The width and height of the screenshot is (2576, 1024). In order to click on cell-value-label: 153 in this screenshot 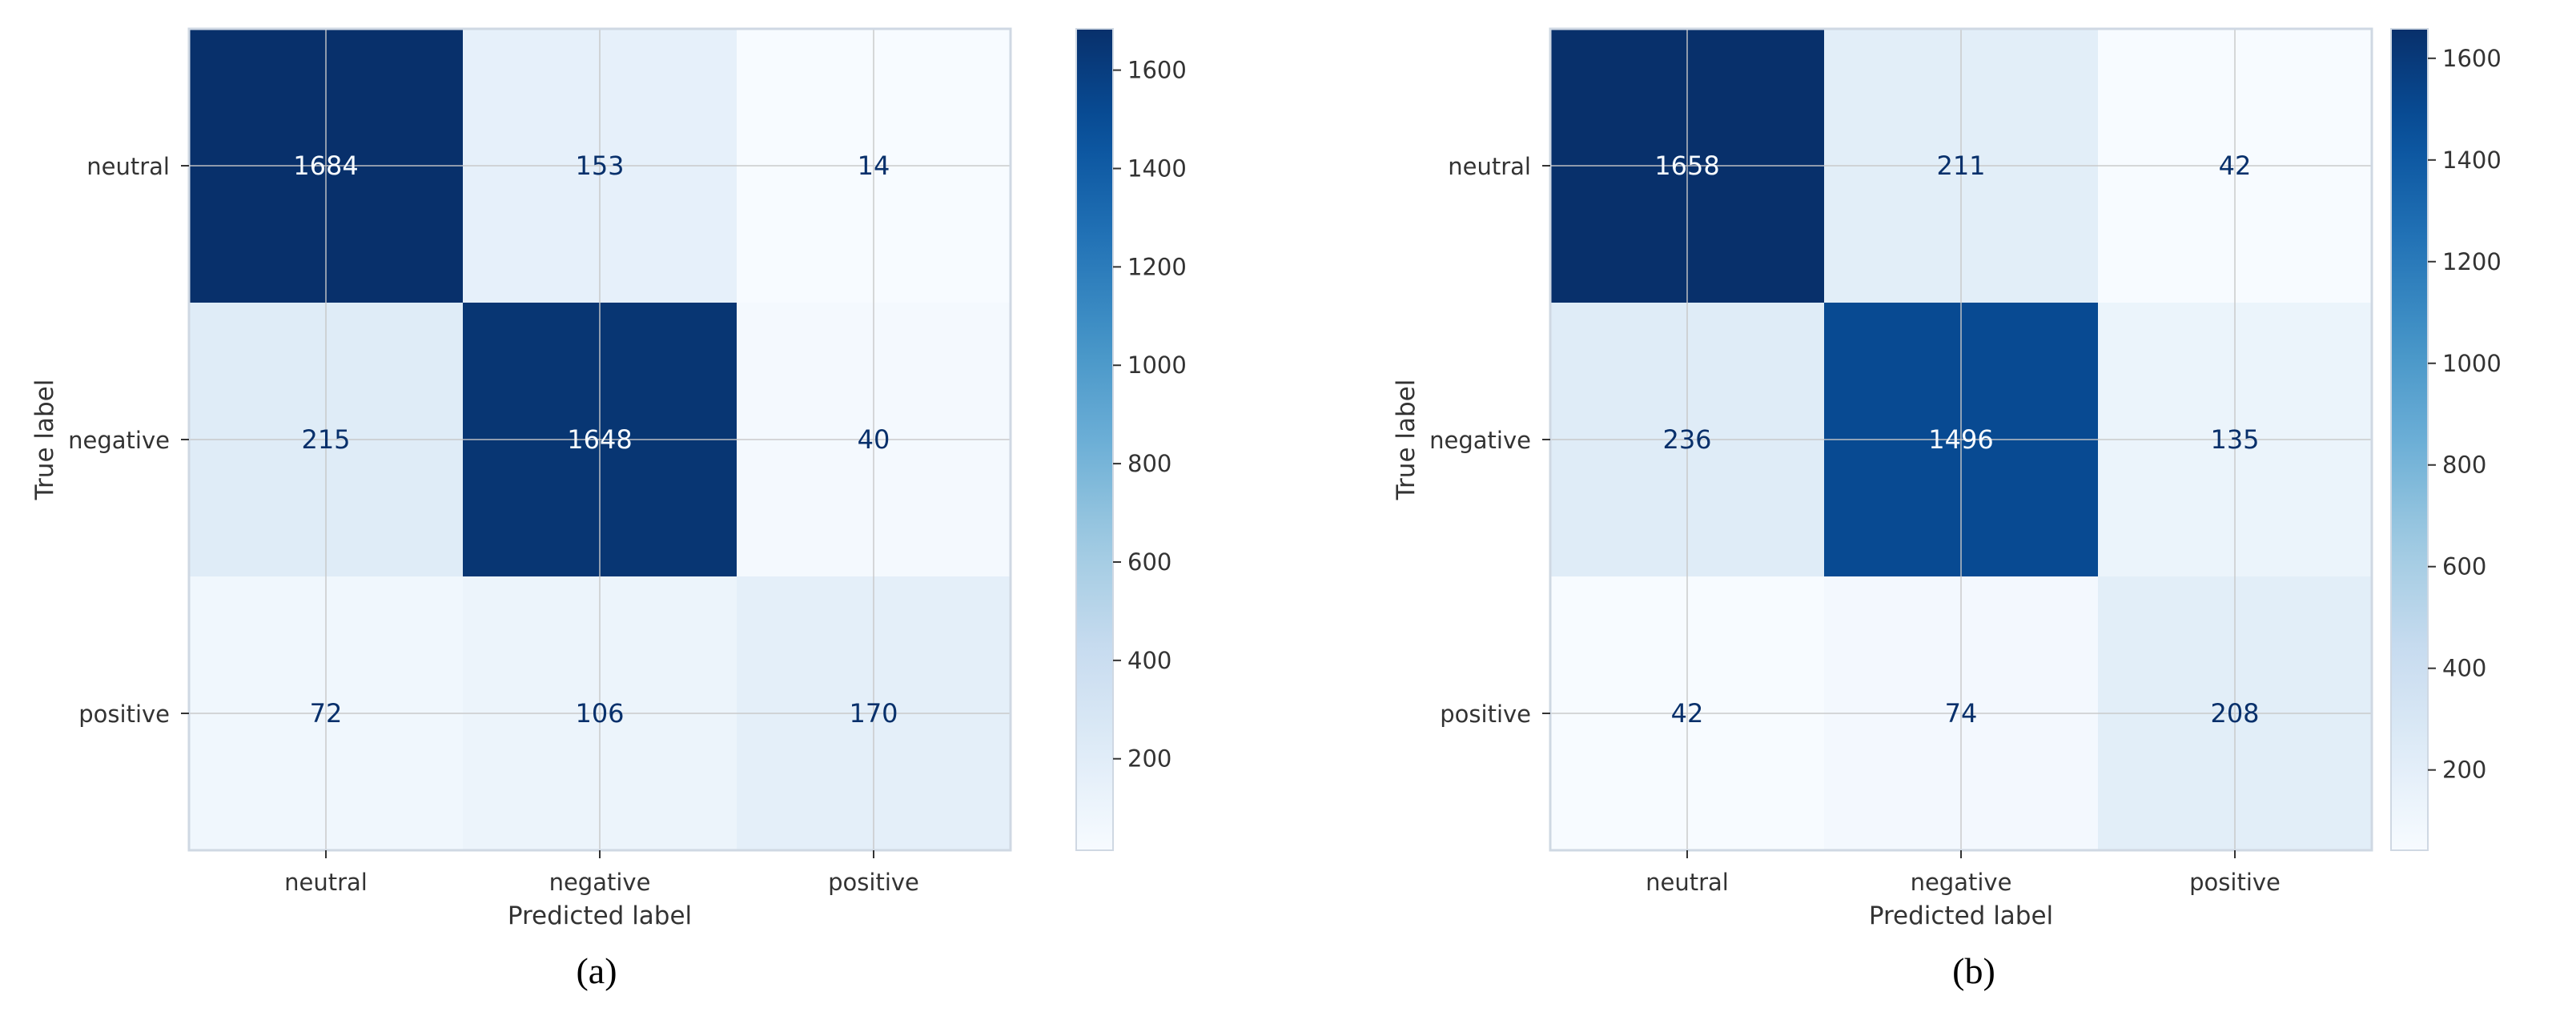, I will do `click(599, 166)`.